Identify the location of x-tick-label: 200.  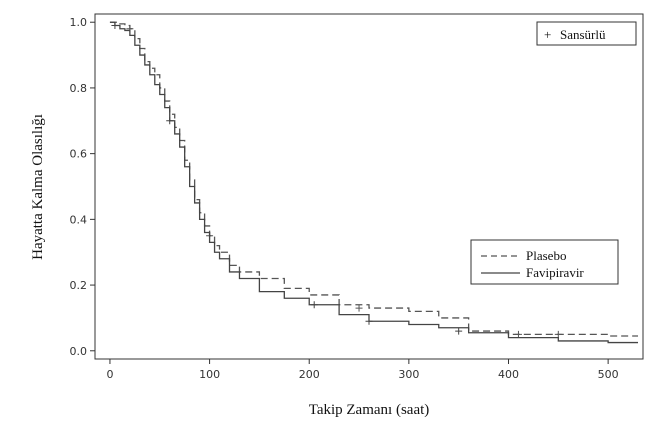
(309, 374).